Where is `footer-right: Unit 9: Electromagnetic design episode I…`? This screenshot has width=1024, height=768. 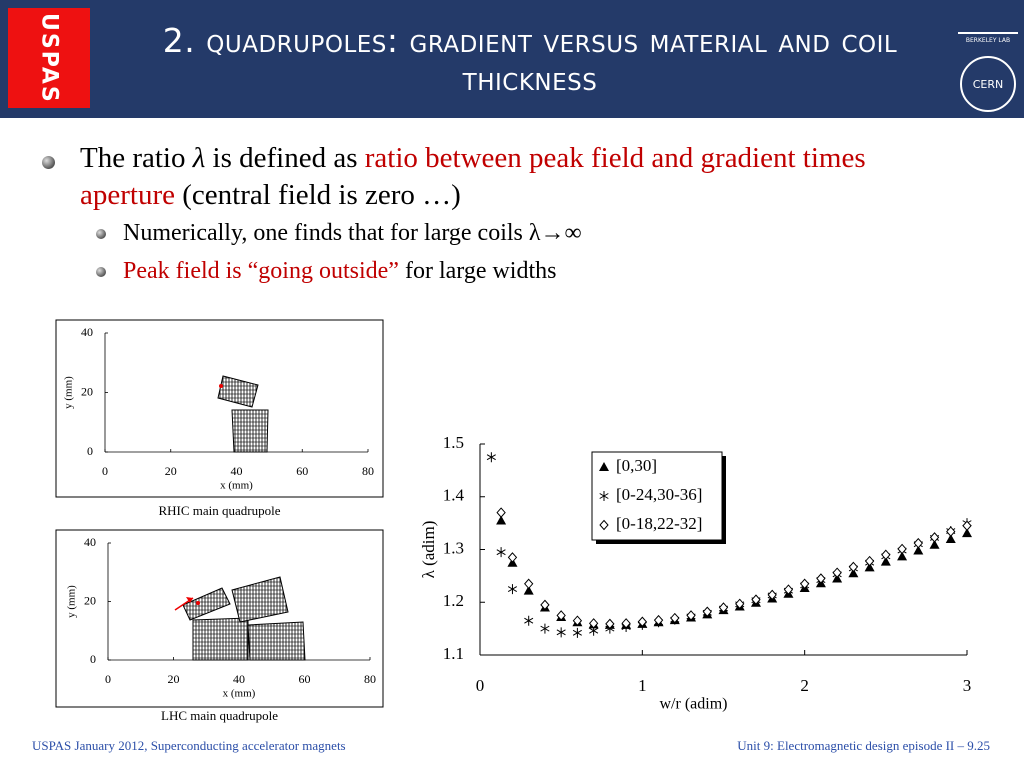
footer-right: Unit 9: Electromagnetic design episode I… is located at coordinates (863, 745).